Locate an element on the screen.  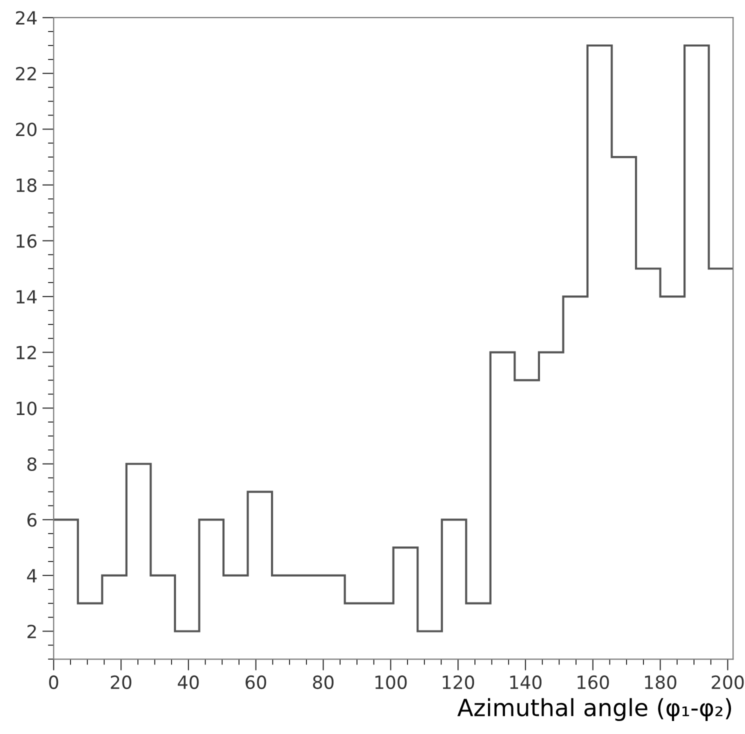
x-tick-label: 200 is located at coordinates (728, 682).